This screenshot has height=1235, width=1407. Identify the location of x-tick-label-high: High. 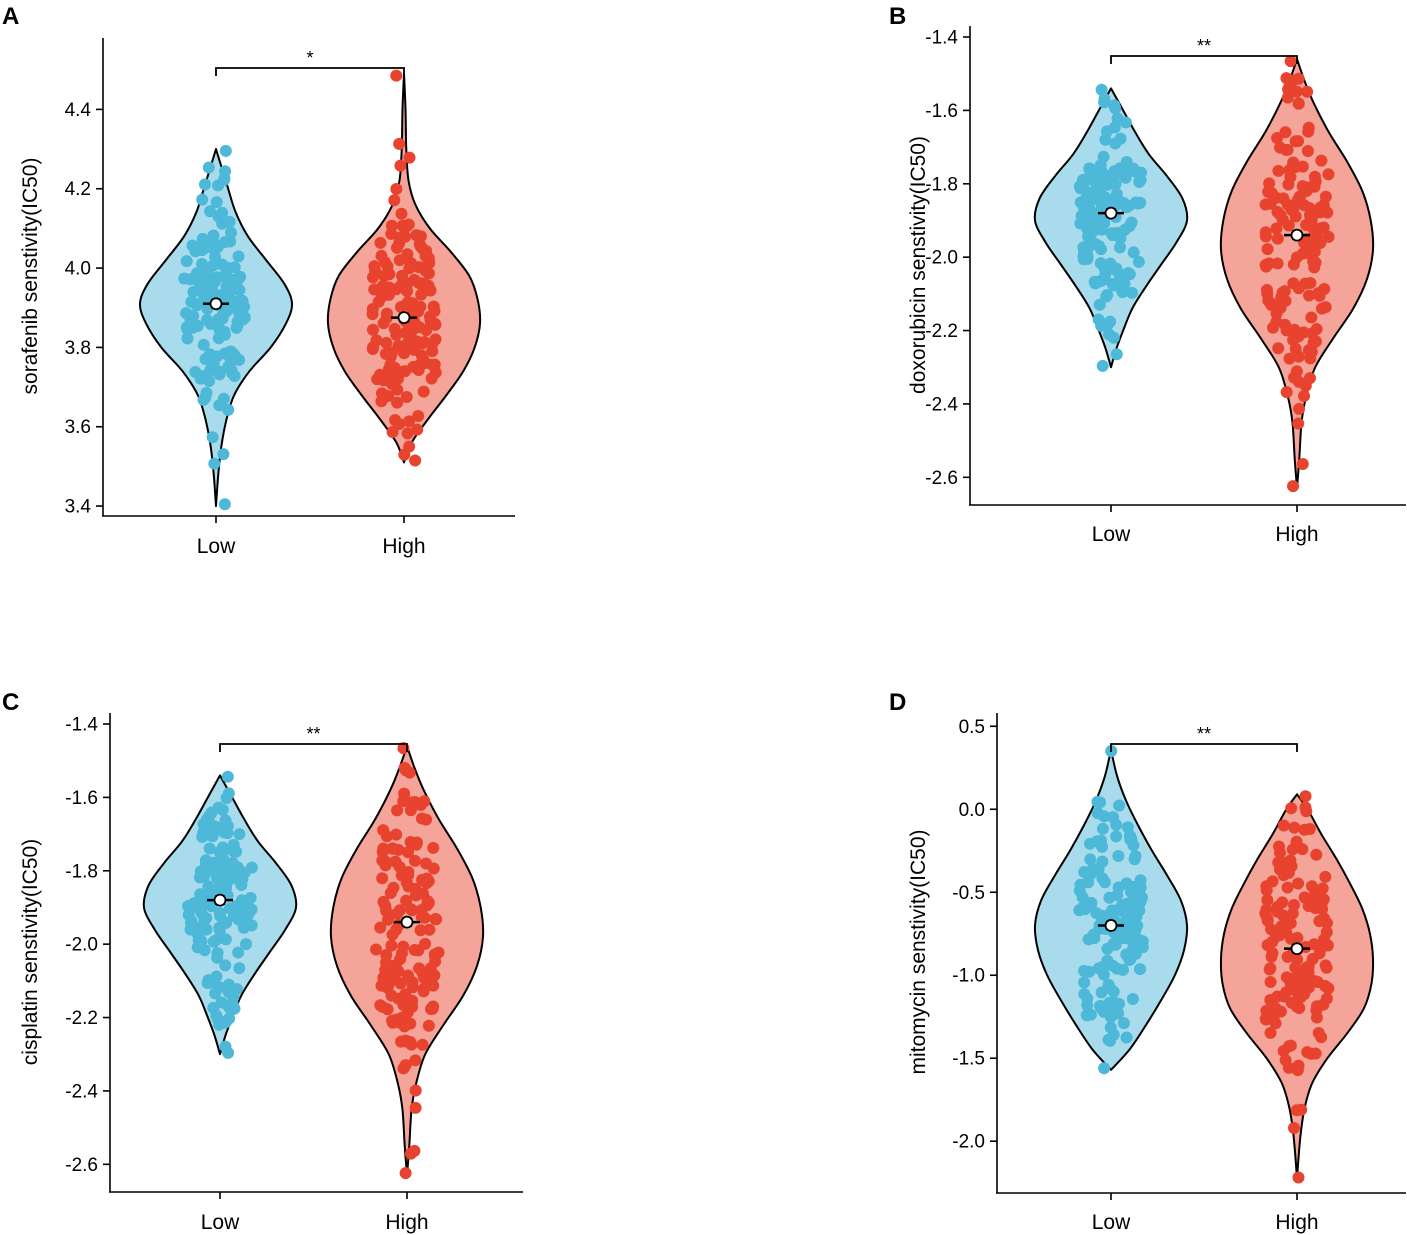
(1296, 1222).